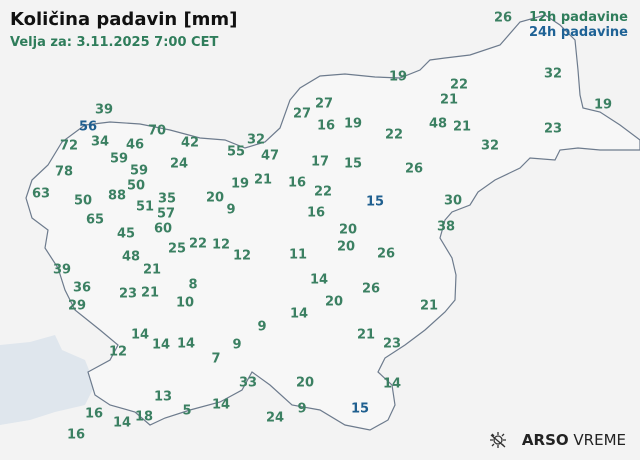 Image resolution: width=640 pixels, height=460 pixels. Describe the element at coordinates (578, 32) in the screenshot. I see `legend-24h: 24h padavine` at that location.